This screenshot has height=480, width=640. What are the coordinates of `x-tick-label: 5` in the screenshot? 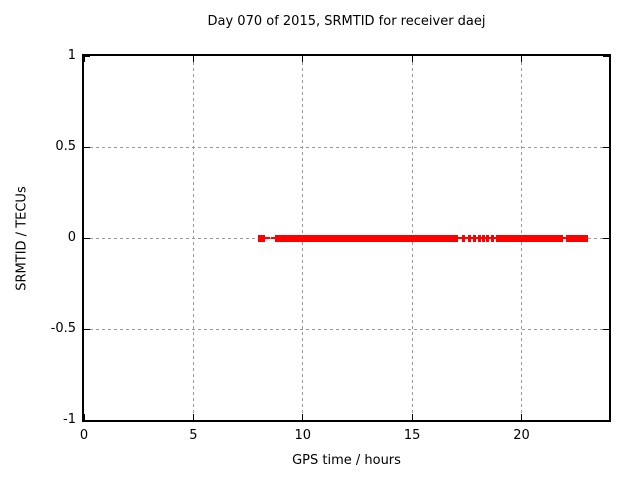 It's located at (193, 435).